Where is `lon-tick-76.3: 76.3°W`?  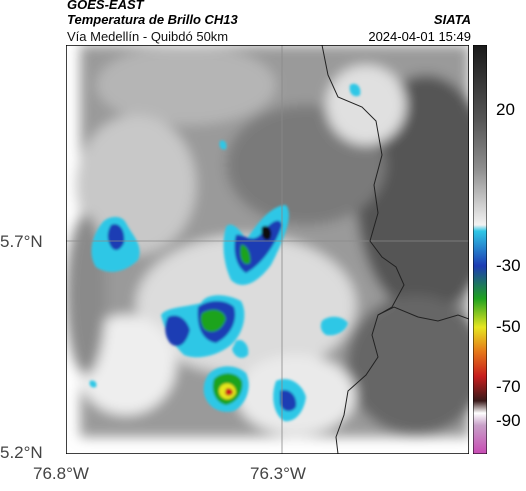
lon-tick-76.3: 76.3°W is located at coordinates (278, 473).